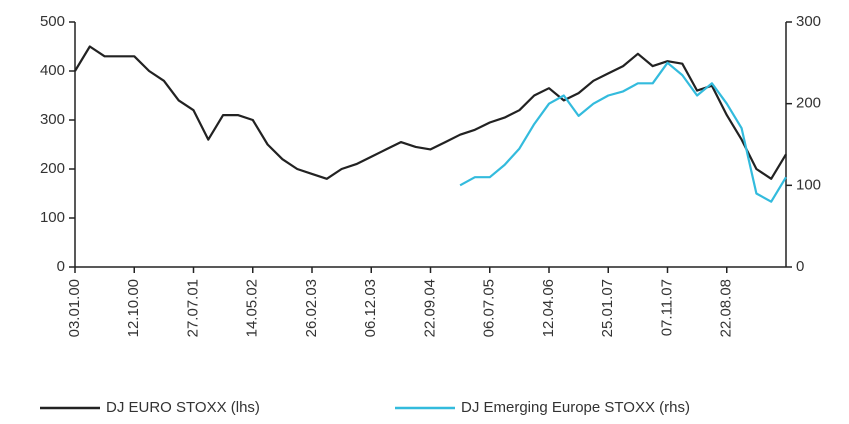  Describe the element at coordinates (311, 308) in the screenshot. I see `x-tick-label: 26.02.03` at that location.